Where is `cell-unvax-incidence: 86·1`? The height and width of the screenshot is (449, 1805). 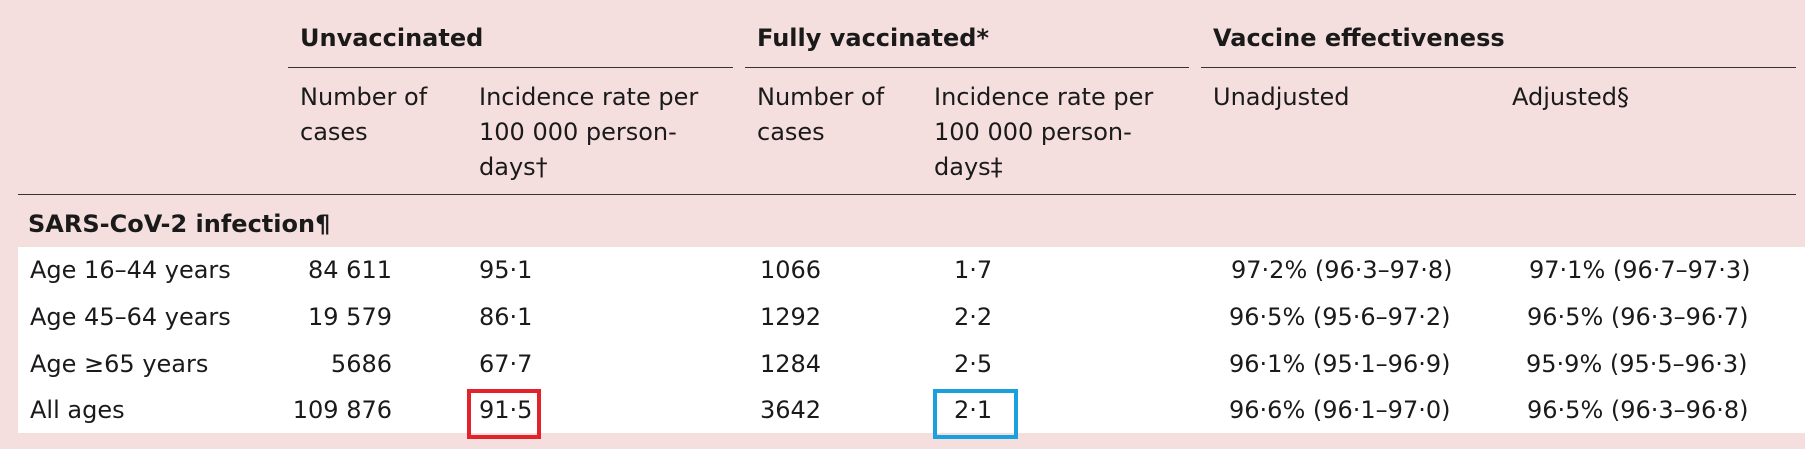 cell-unvax-incidence: 86·1 is located at coordinates (506, 317).